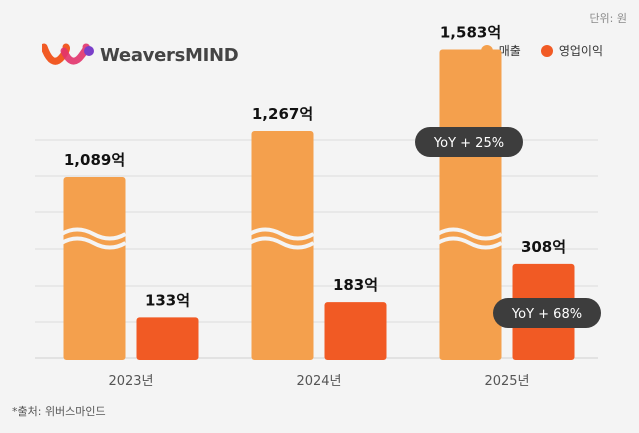 The image size is (639, 433). I want to click on revenue-axis-break-1-b, so click(281, 243).